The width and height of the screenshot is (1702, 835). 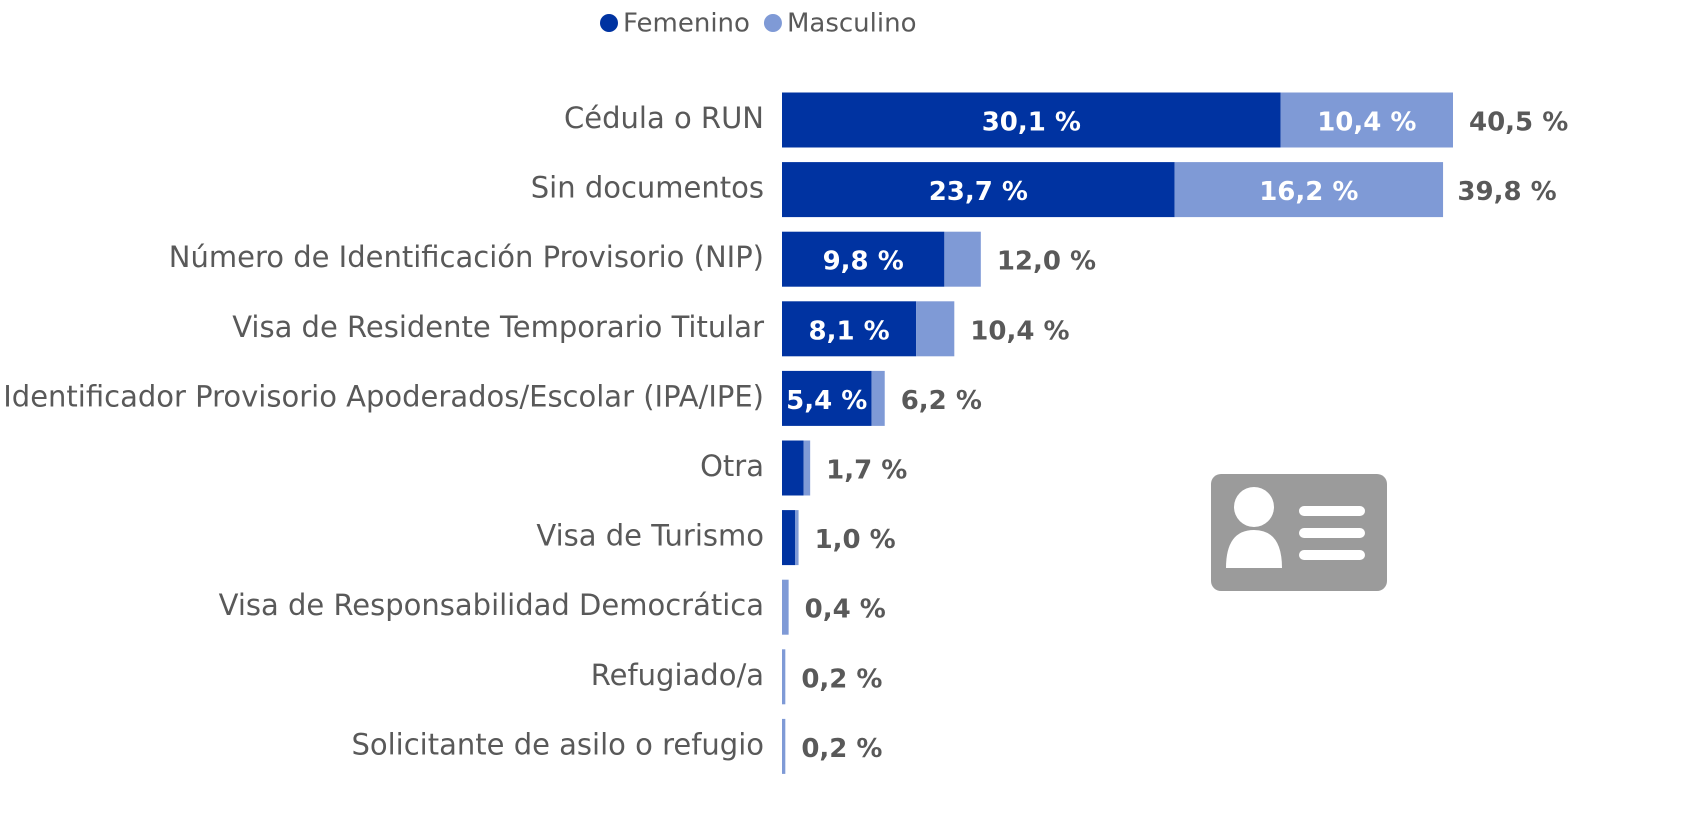 What do you see at coordinates (647, 188) in the screenshot?
I see `category-label: Sin documentos` at bounding box center [647, 188].